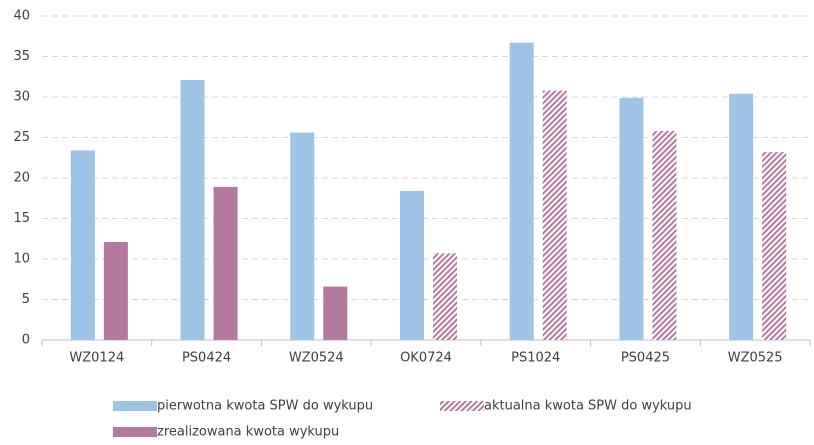 The image size is (814, 445). Describe the element at coordinates (426, 358) in the screenshot. I see `x-tick-label: OK0724` at that location.